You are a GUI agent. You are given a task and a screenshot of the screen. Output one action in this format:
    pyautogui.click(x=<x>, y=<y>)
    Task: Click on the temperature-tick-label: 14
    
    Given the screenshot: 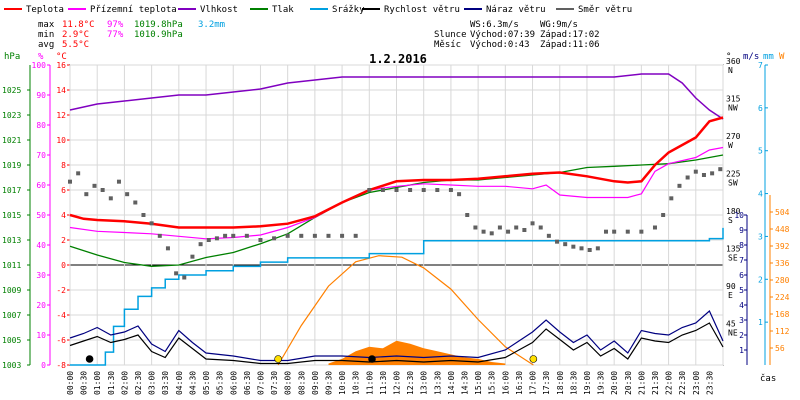 What is the action you would take?
    pyautogui.click(x=61, y=90)
    